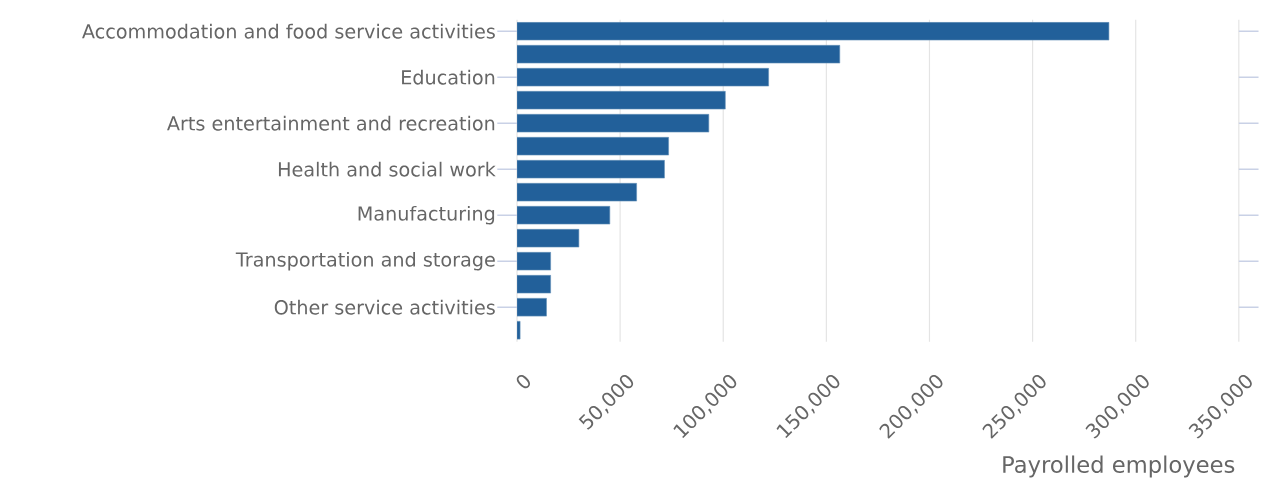  I want to click on y-tick-label: Education, so click(448, 77).